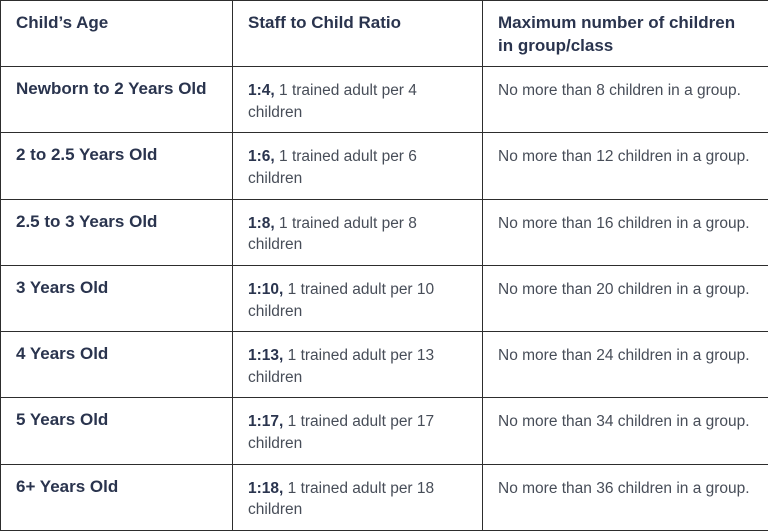  I want to click on cell-ratio: 1:4, 1 trained adult per 4 children, so click(357, 99).